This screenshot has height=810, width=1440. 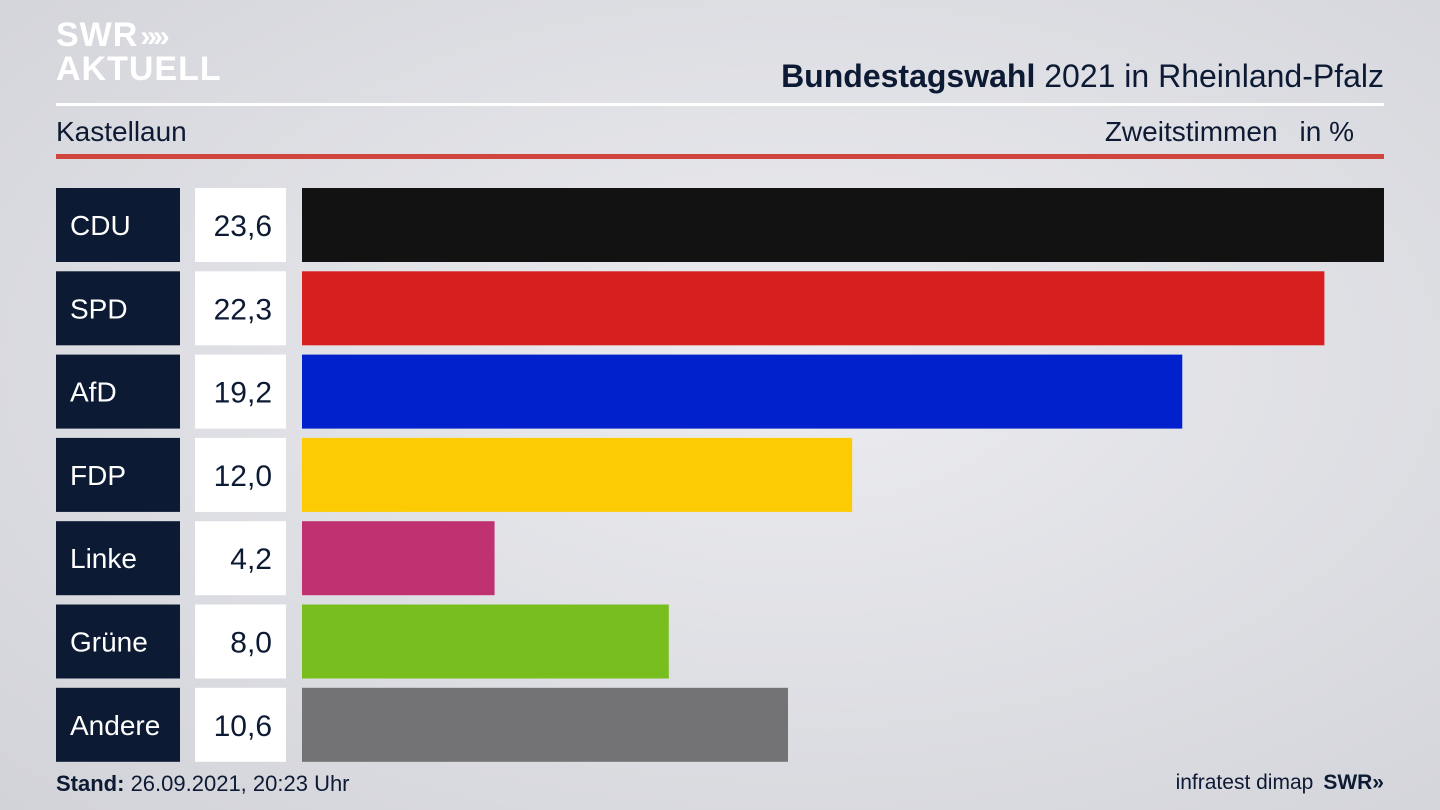 I want to click on value-label: 10,6, so click(x=243, y=726).